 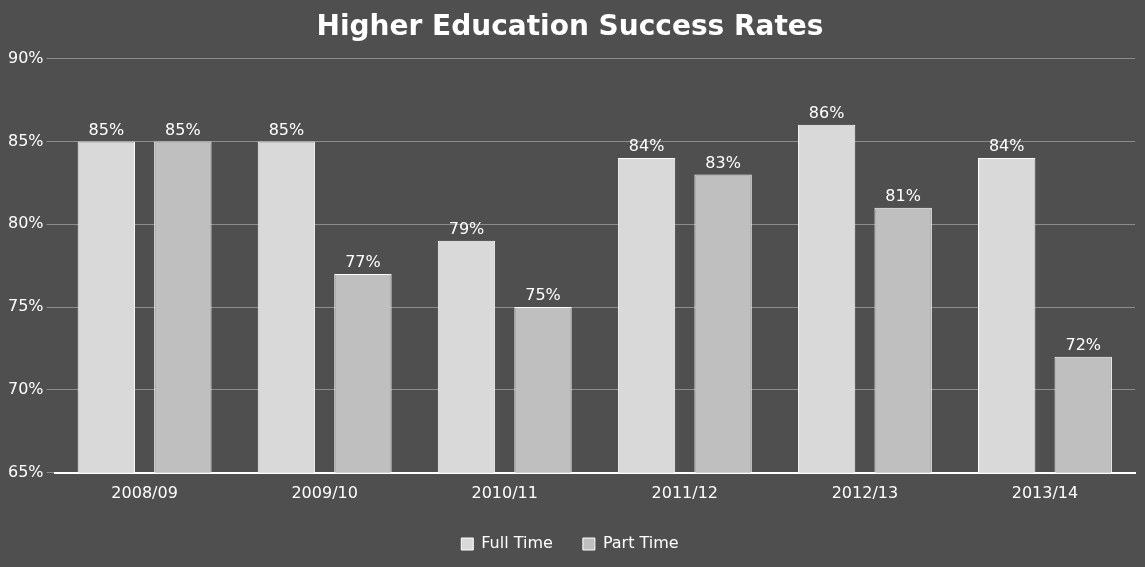 I want to click on y-tick-label: 90%, so click(x=26, y=57).